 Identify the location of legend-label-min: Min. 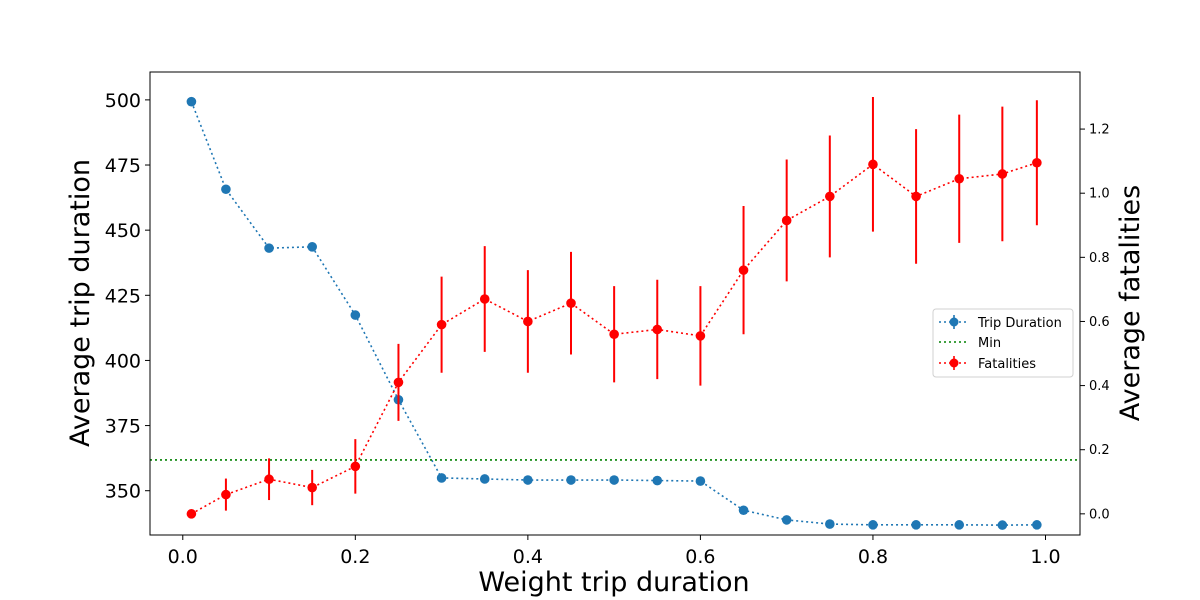
(989, 343).